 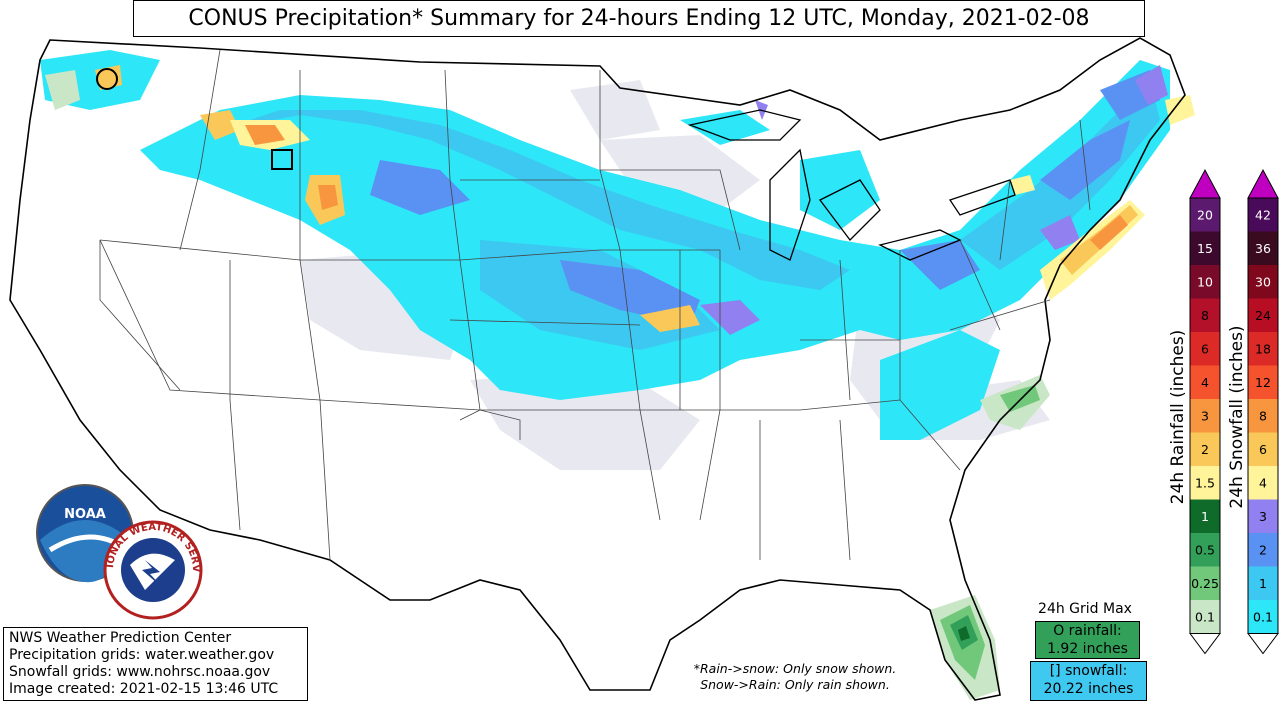 I want to click on rain-scale-top-arrow, so click(x=1205, y=183).